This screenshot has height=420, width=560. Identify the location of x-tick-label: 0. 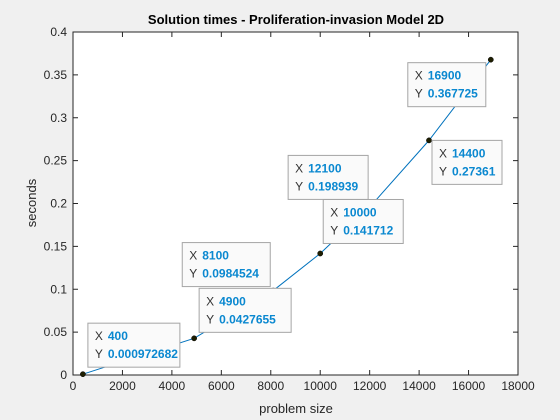
(73, 386).